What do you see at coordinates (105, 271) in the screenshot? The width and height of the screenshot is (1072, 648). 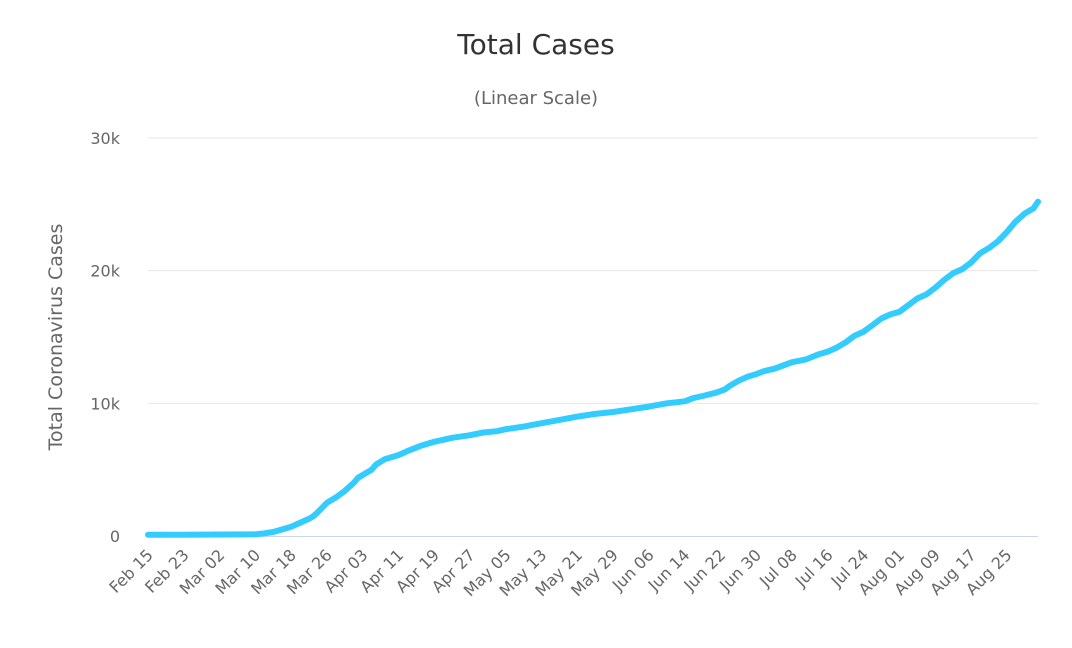 I see `y-tick-label: 20k` at bounding box center [105, 271].